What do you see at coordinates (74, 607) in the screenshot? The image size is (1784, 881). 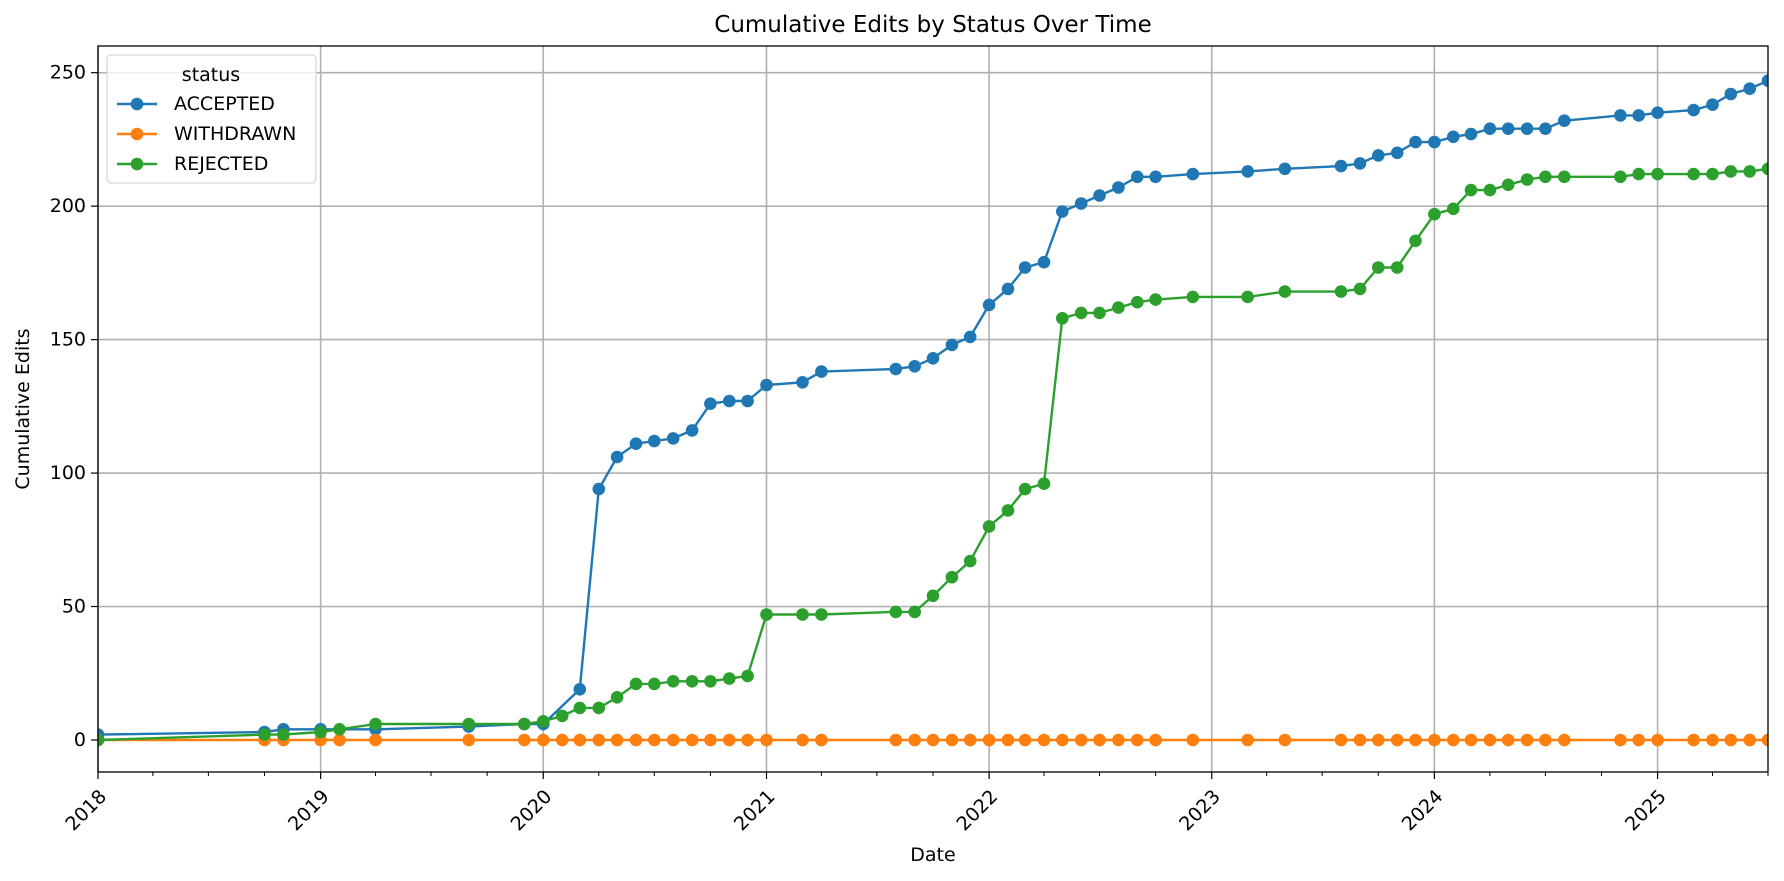 I see `y-tick-label: 50` at bounding box center [74, 607].